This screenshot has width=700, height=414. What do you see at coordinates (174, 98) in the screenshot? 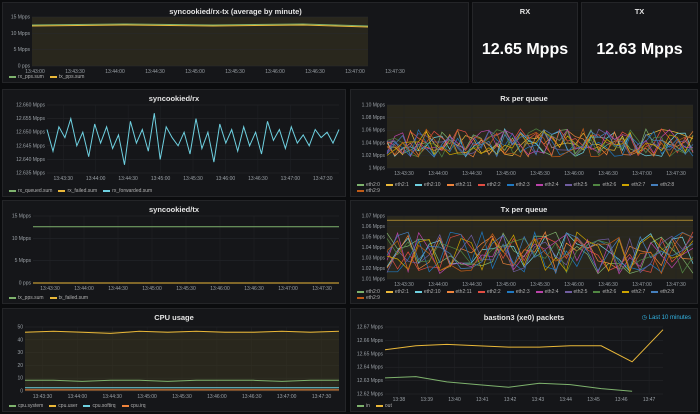
I see `panel-title: syncookied/rx` at bounding box center [174, 98].